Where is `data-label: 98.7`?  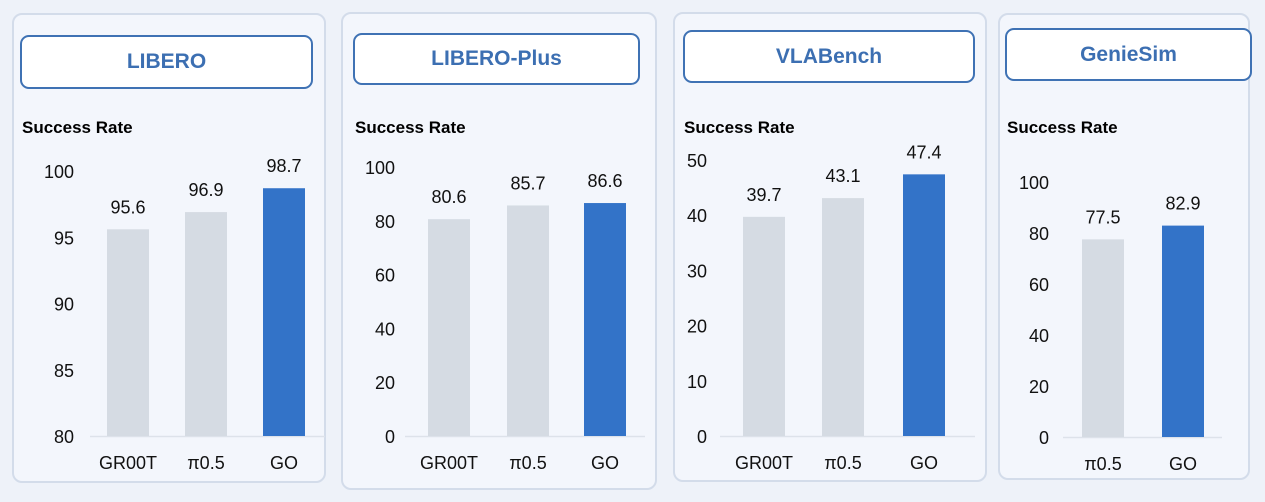
data-label: 98.7 is located at coordinates (283, 166).